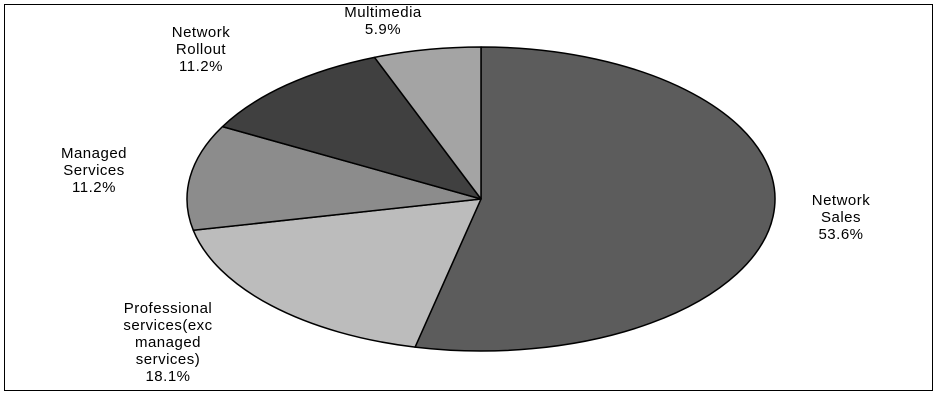  I want to click on slice-label-4: Network Rollout 11.2%, so click(201, 49).